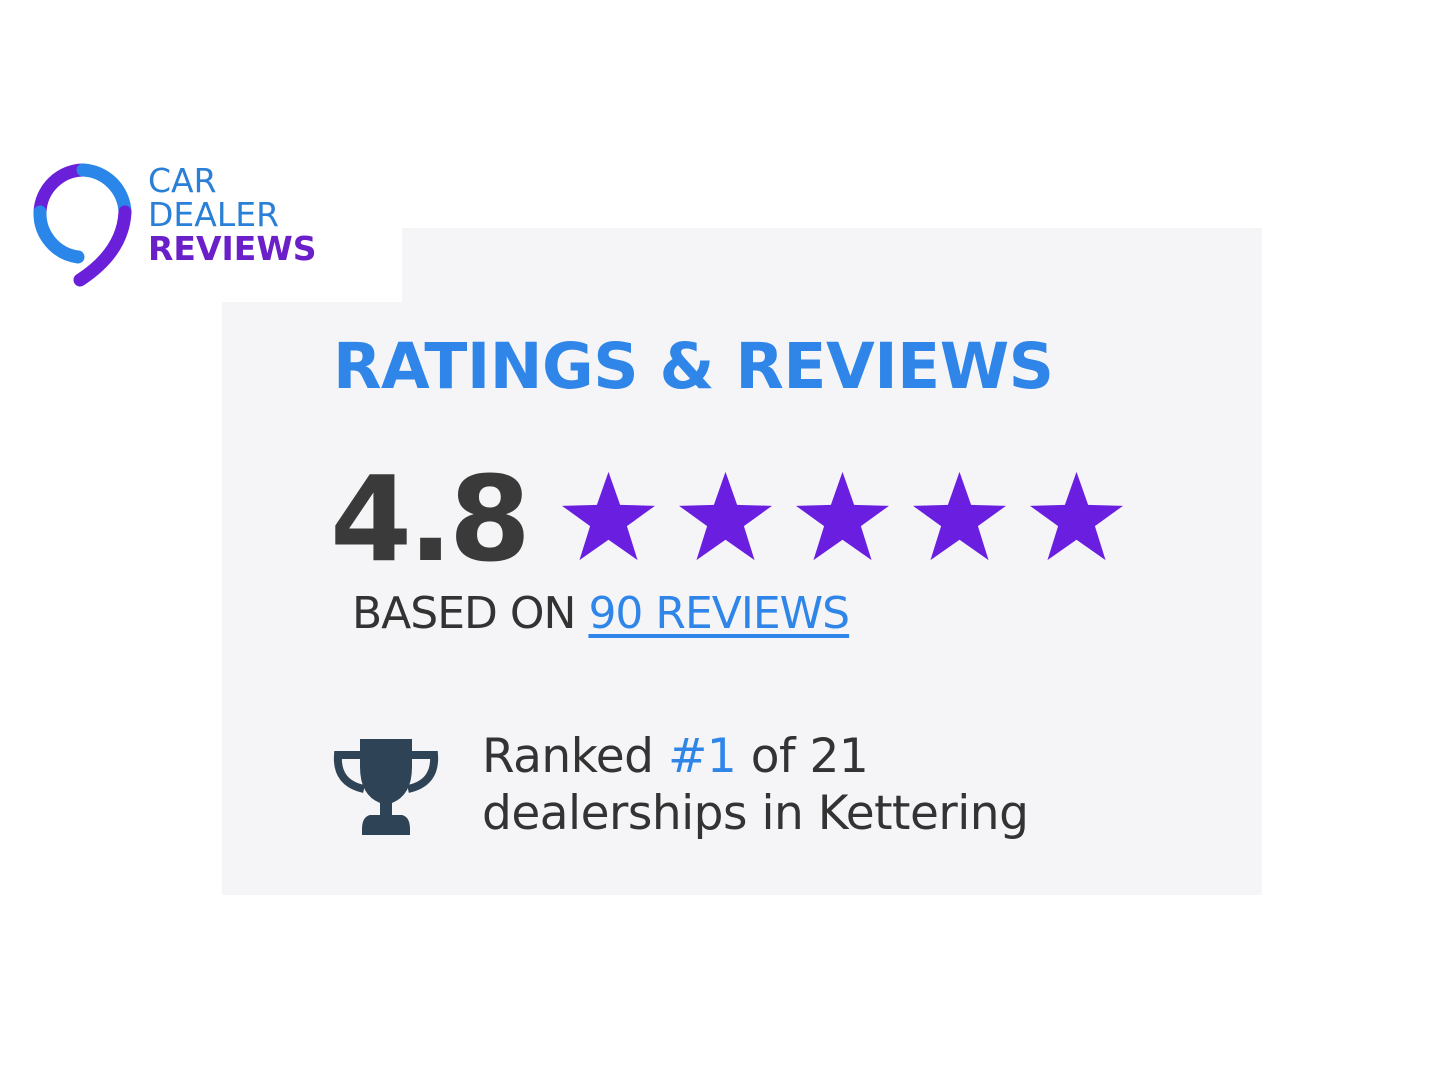  I want to click on rank-value: #1, so click(702, 756).